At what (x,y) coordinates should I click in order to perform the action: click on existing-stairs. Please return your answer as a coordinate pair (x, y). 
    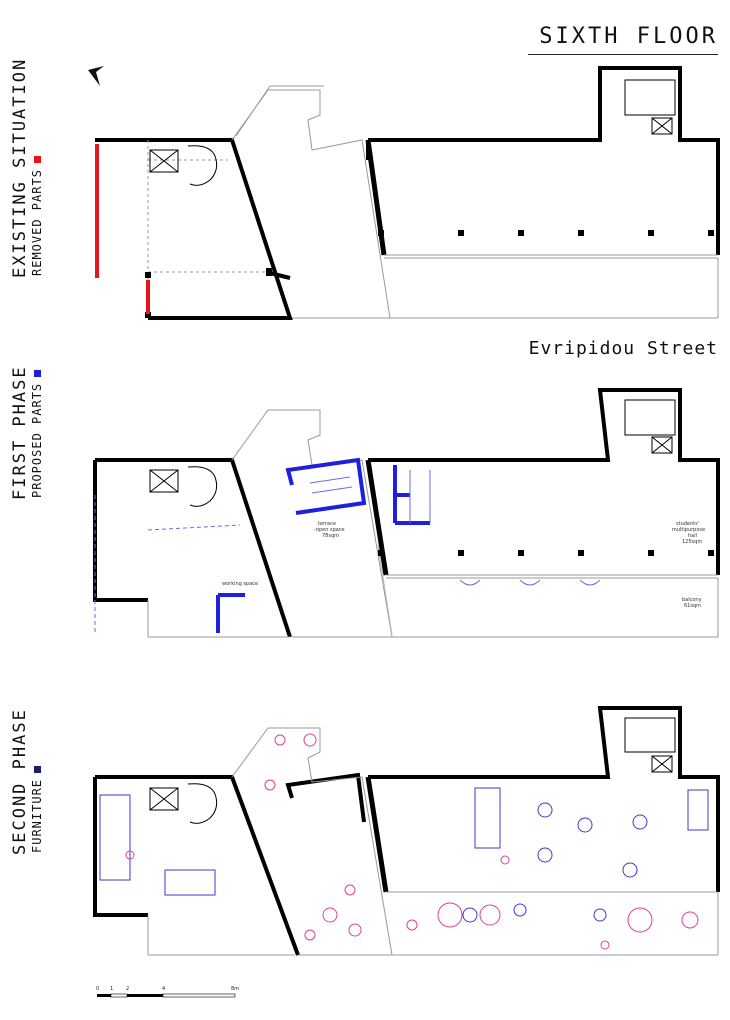
    Looking at the image, I should click on (412, 132).